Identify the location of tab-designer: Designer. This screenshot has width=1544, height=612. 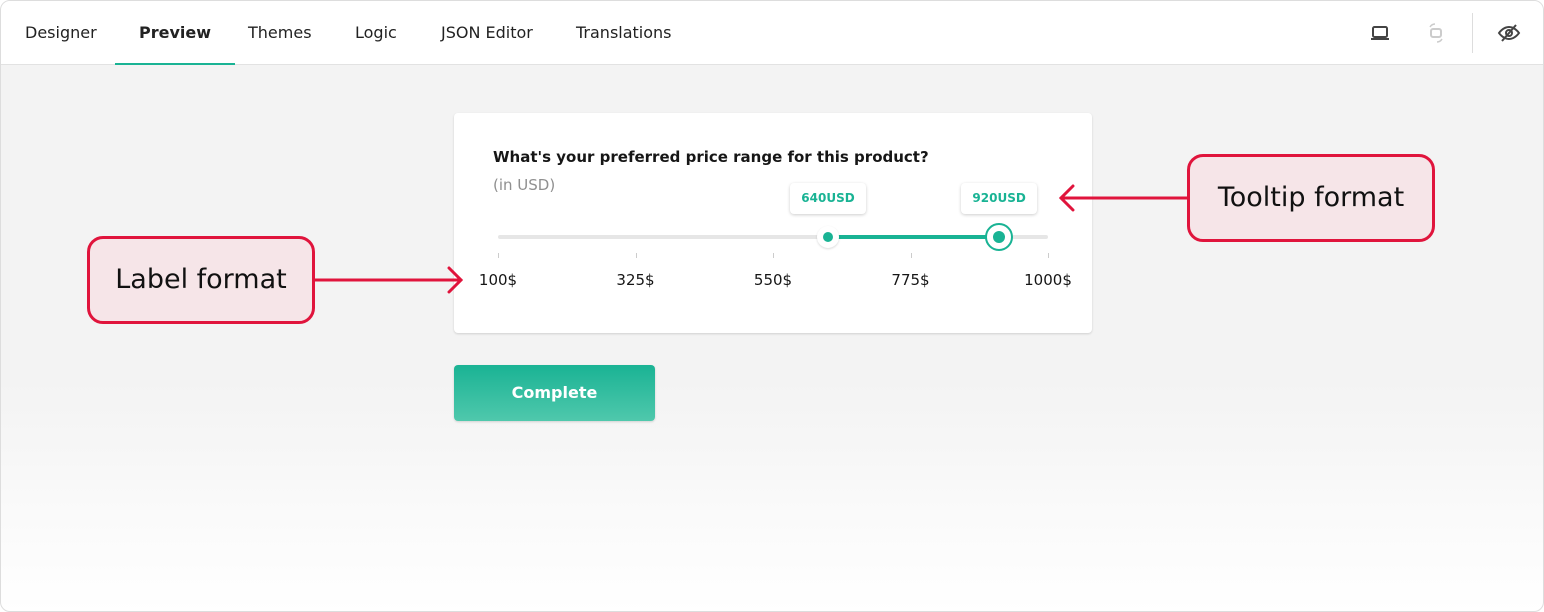
(61, 32).